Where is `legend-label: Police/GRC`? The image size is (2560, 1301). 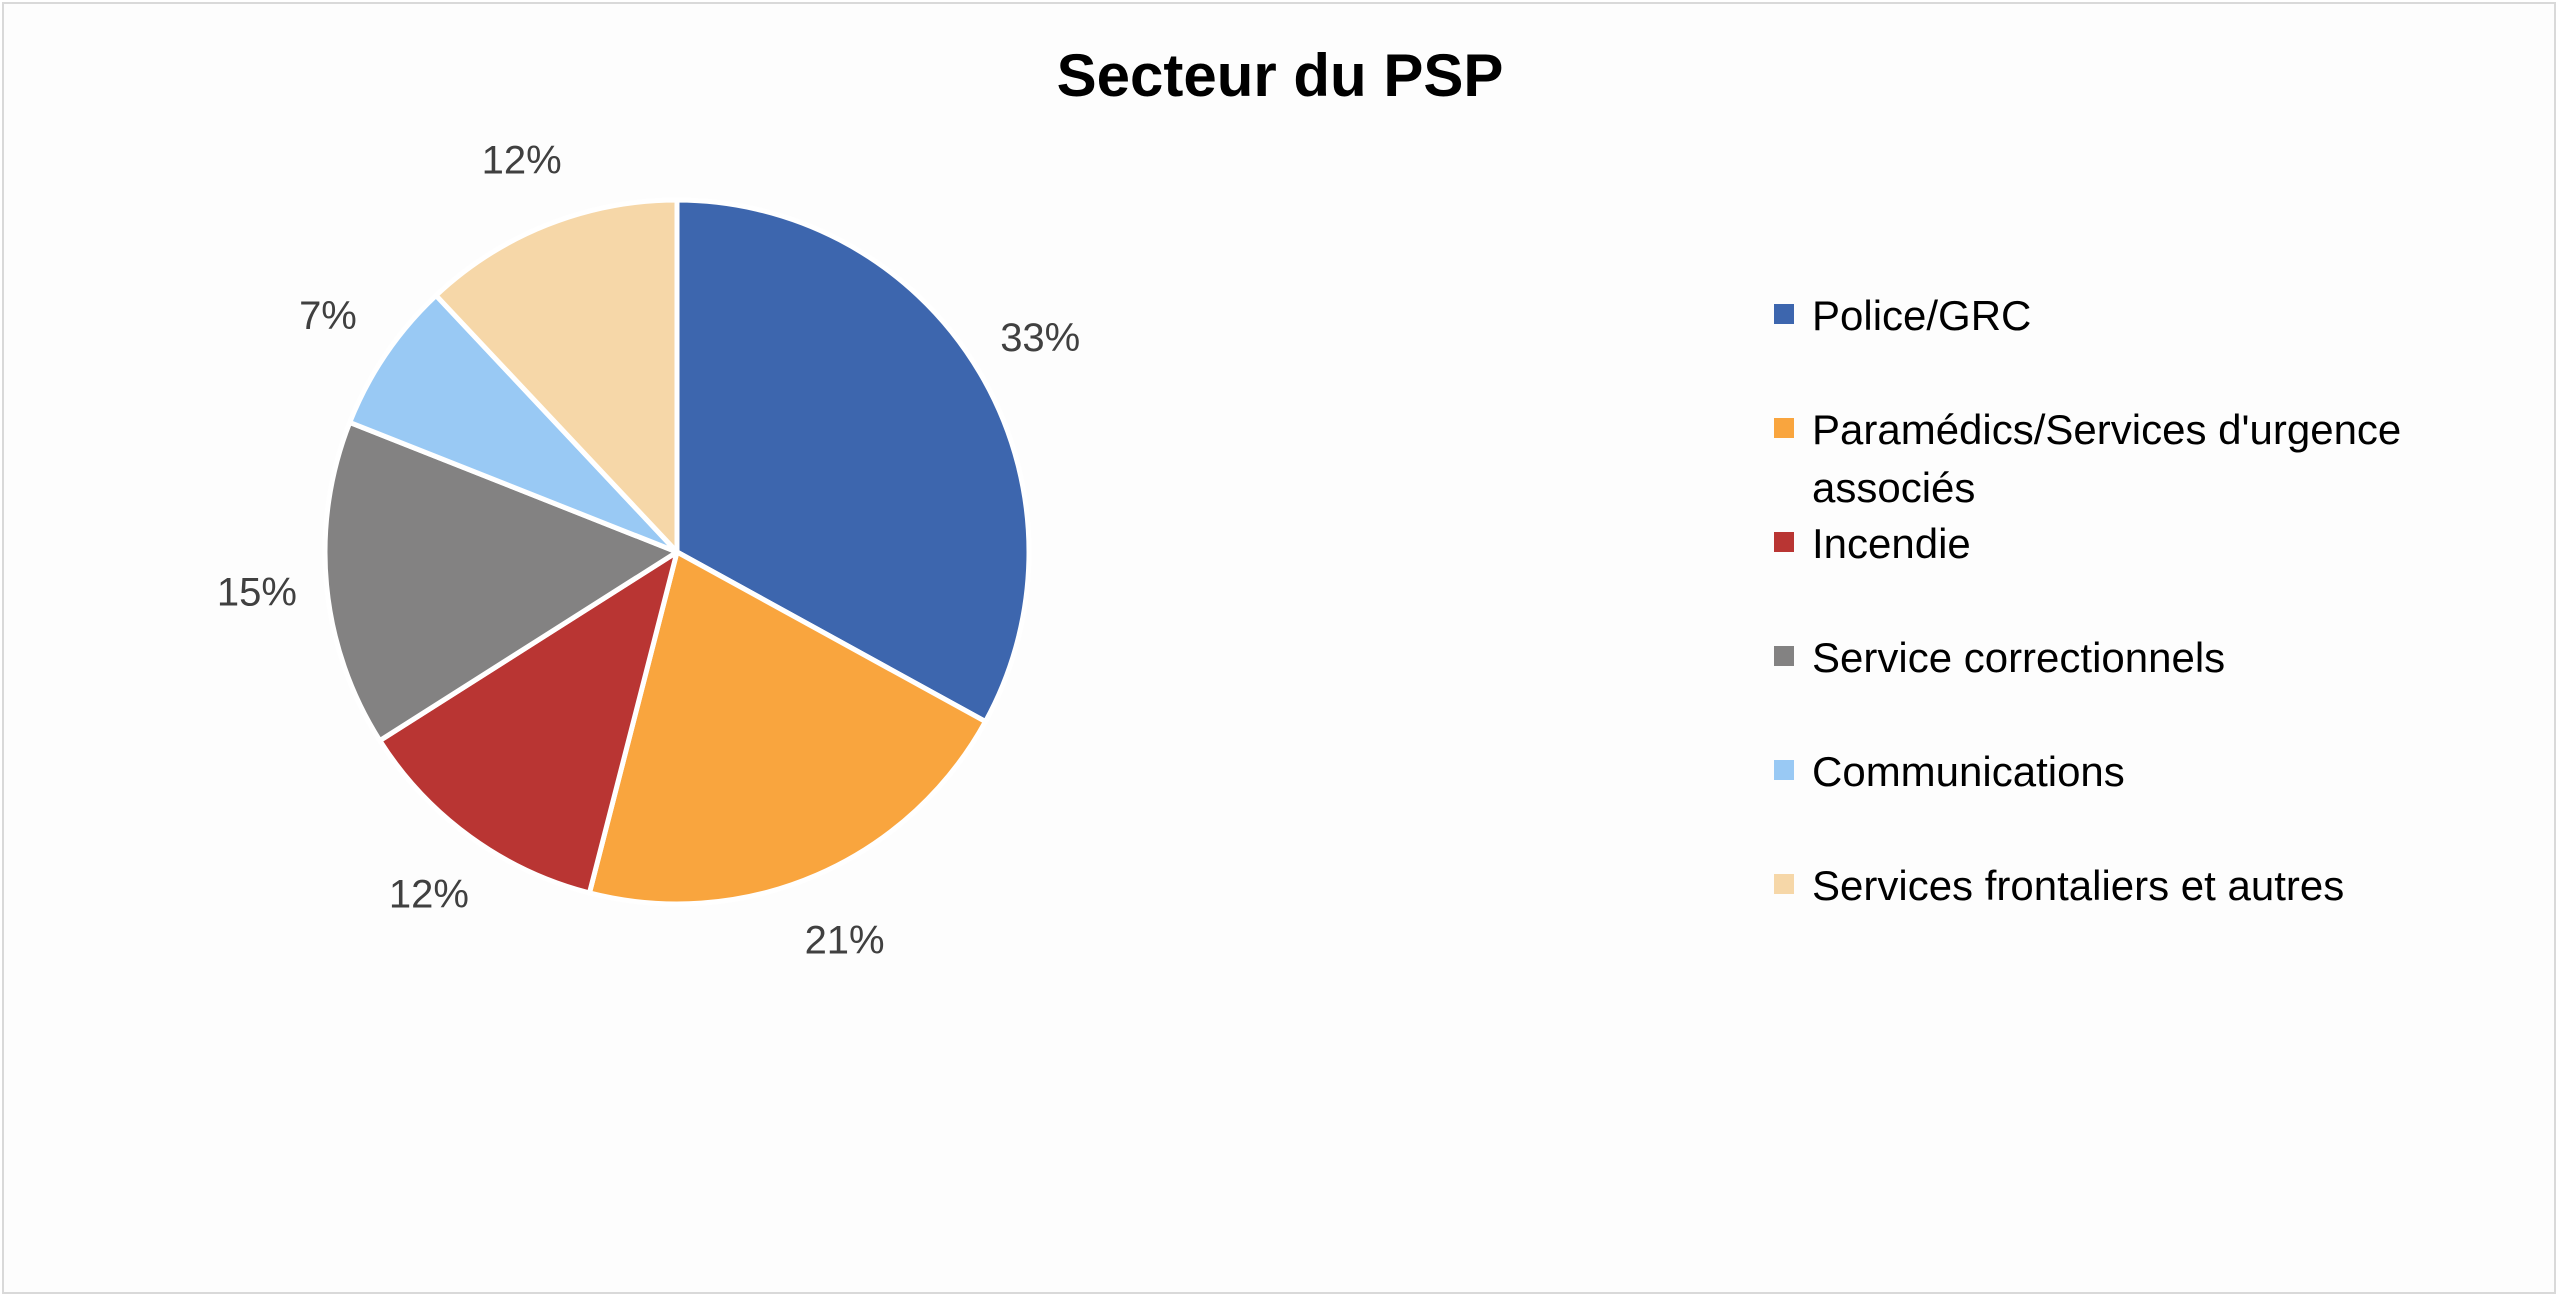 legend-label: Police/GRC is located at coordinates (1921, 315).